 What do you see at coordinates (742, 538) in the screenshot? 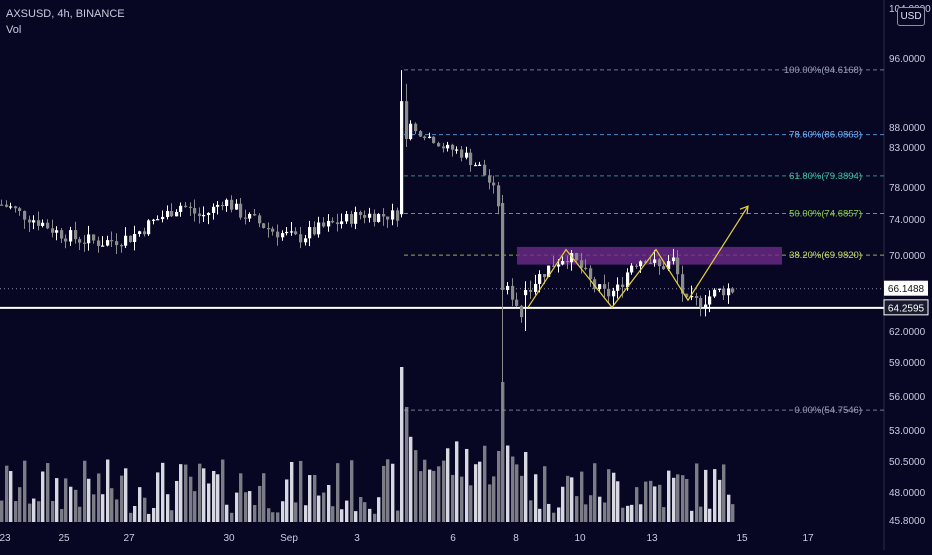
I see `time-tick-label: 15` at bounding box center [742, 538].